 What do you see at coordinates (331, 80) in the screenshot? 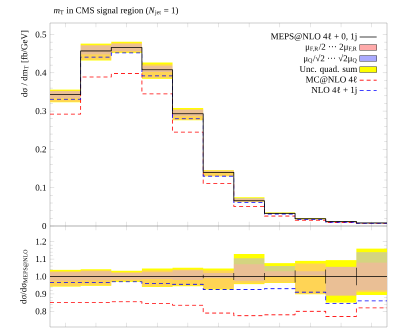
I see `legend-label: MC@NLO 4ℓ` at bounding box center [331, 80].